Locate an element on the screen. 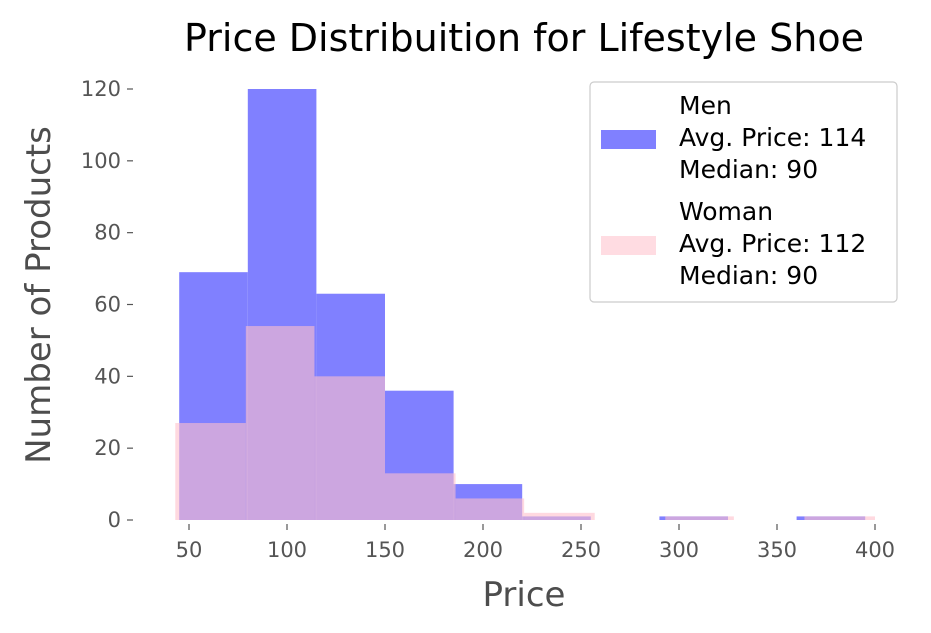 The image size is (931, 633). y-tick-label-120: 120 is located at coordinates (101, 89).